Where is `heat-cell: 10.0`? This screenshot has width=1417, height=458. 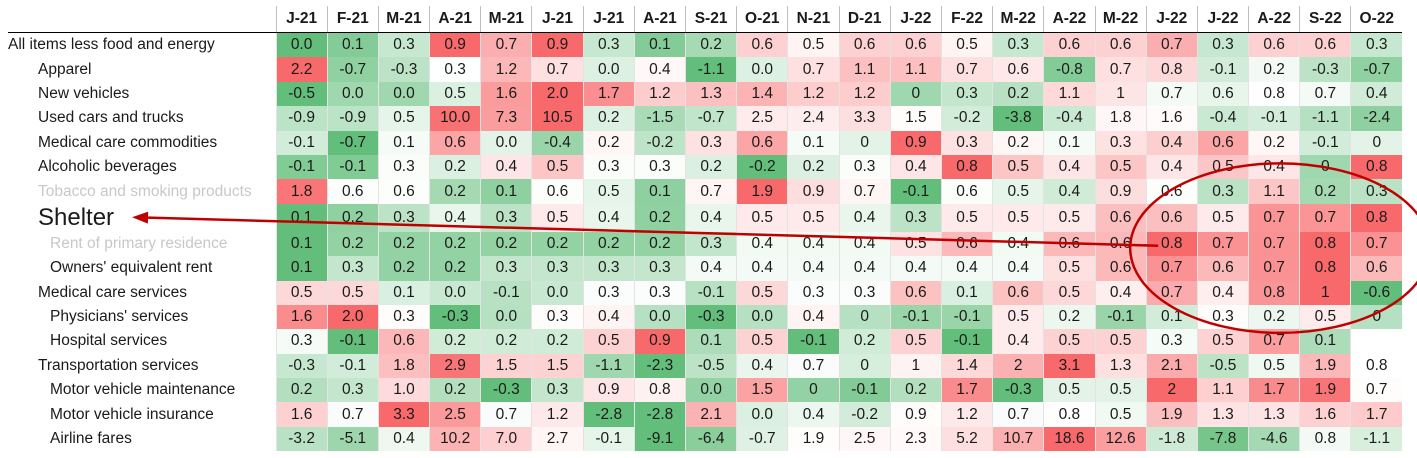 heat-cell: 10.0 is located at coordinates (455, 118).